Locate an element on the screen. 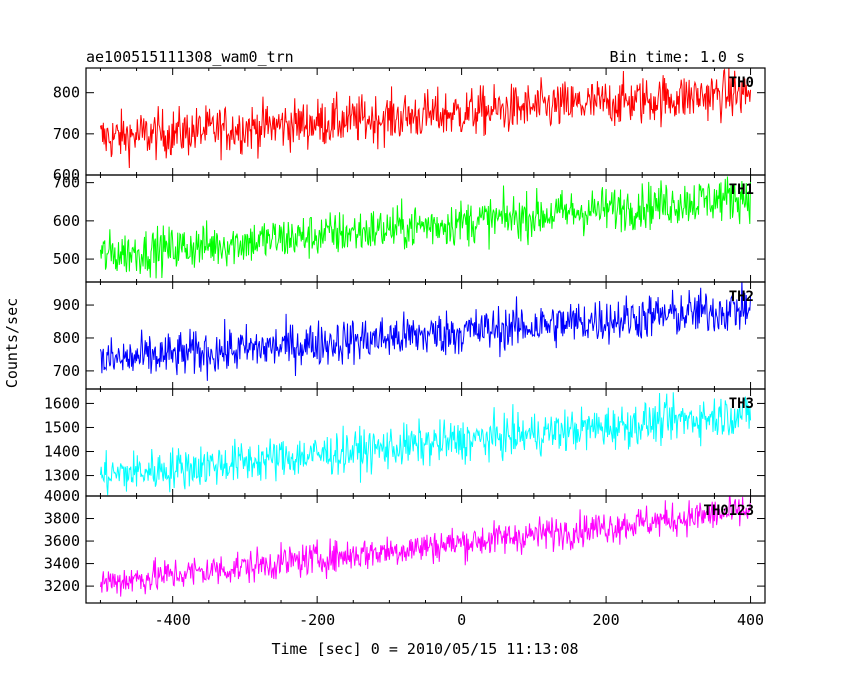  bin-time-label: Bin time: 1.0 s is located at coordinates (677, 57).